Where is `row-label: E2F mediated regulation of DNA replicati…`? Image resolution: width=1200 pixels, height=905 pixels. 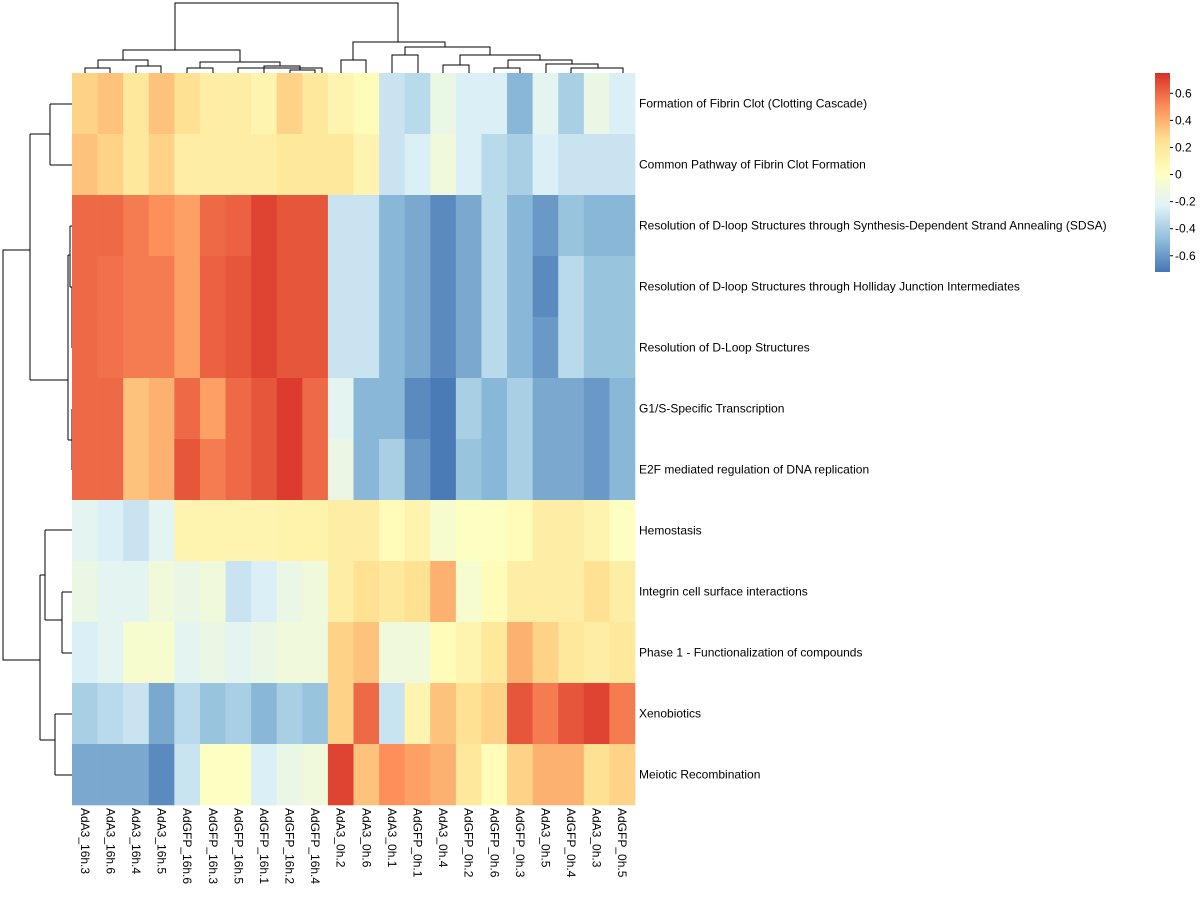
row-label: E2F mediated regulation of DNA replicati… is located at coordinates (754, 470).